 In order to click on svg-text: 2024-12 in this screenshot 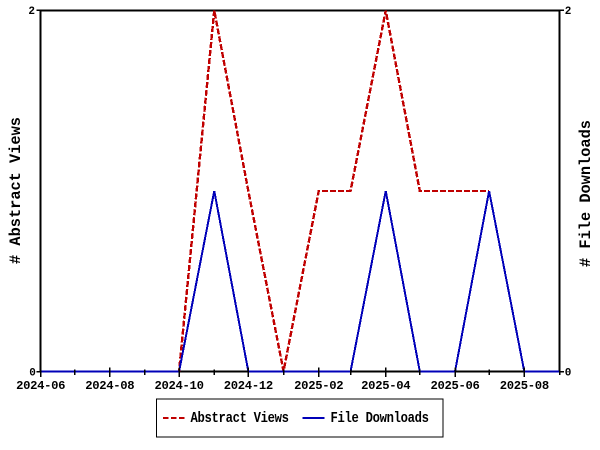, I will do `click(248, 386)`.